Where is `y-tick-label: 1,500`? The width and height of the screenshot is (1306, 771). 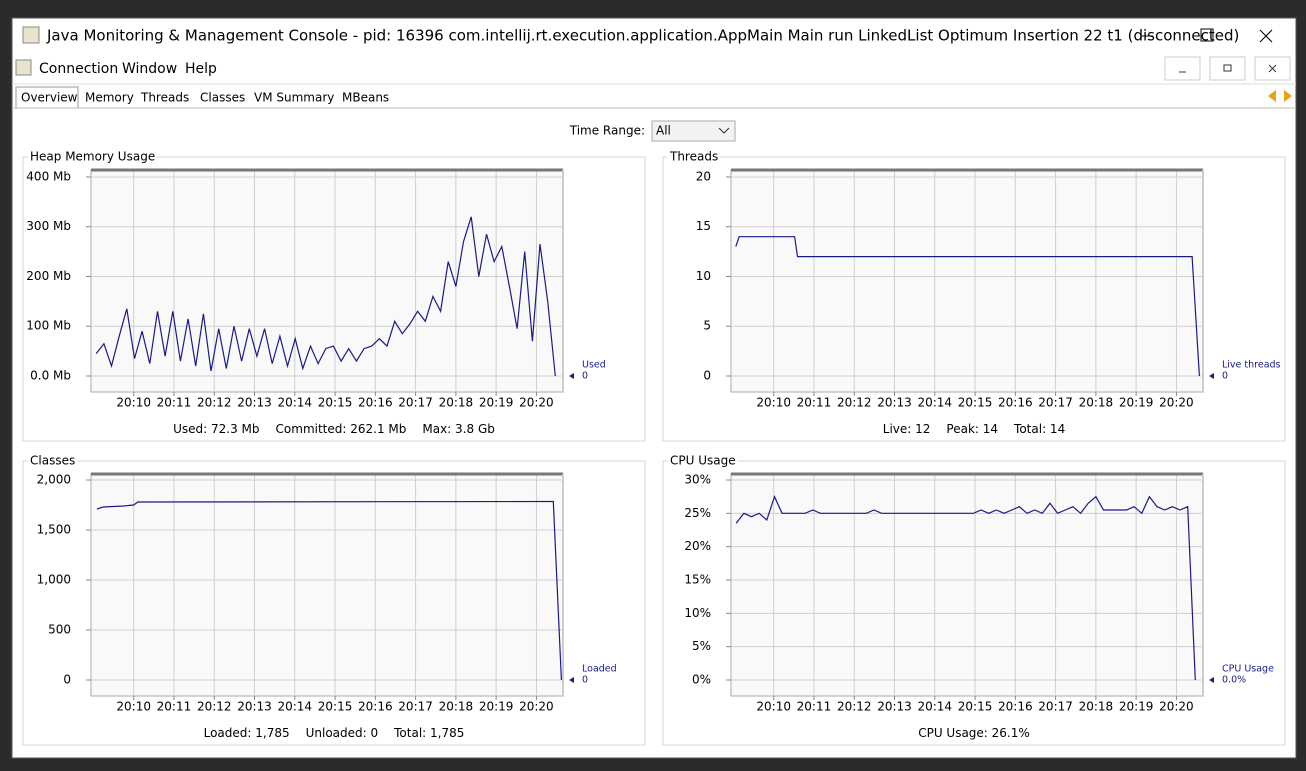 y-tick-label: 1,500 is located at coordinates (54, 530).